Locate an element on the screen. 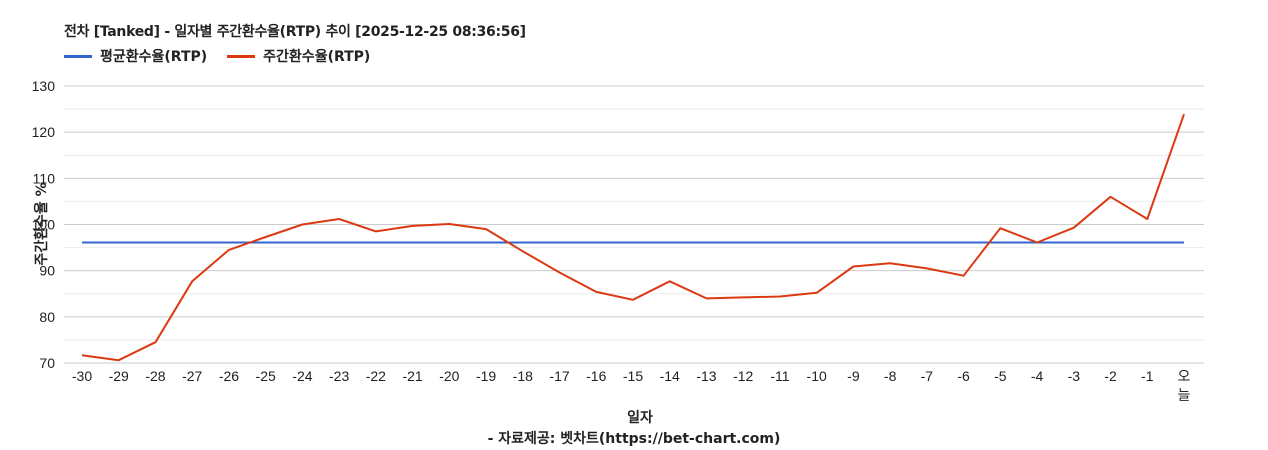  legend-label: 평균환수율(RTP) is located at coordinates (154, 57).